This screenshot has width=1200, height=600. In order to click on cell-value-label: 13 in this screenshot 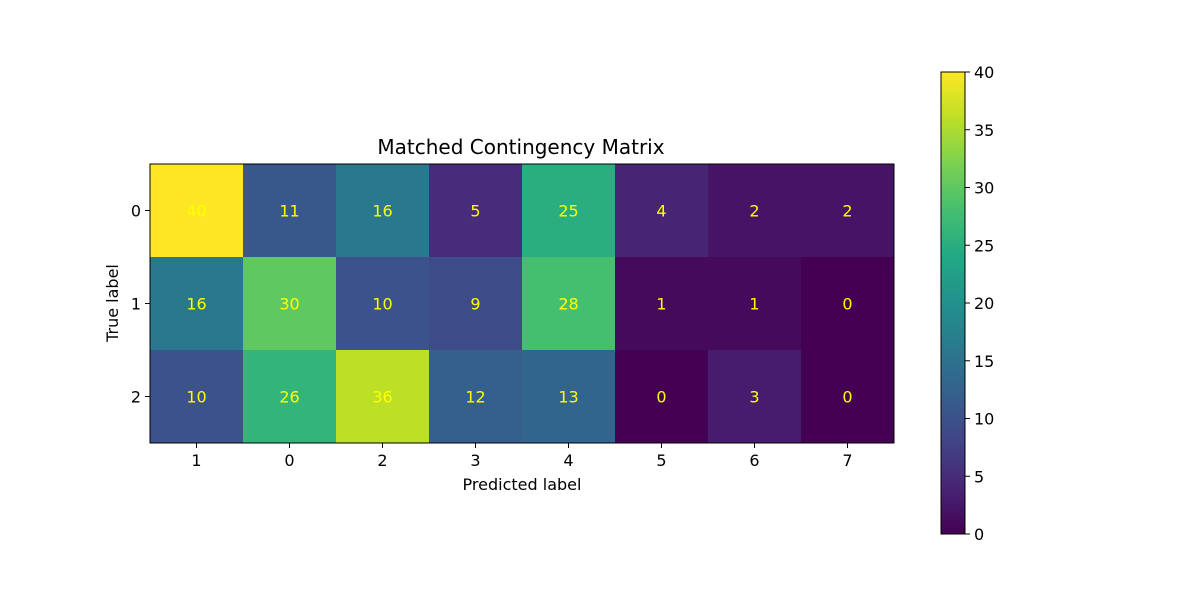, I will do `click(568, 397)`.